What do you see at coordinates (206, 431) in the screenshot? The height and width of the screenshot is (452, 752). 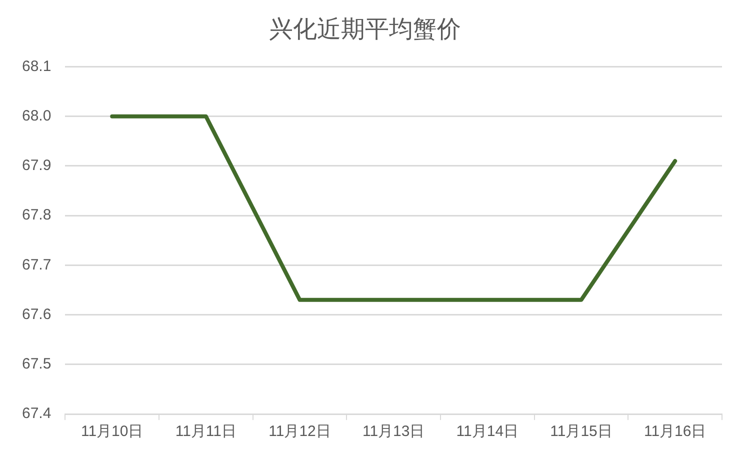 I see `x-tick-label: 11月11日` at bounding box center [206, 431].